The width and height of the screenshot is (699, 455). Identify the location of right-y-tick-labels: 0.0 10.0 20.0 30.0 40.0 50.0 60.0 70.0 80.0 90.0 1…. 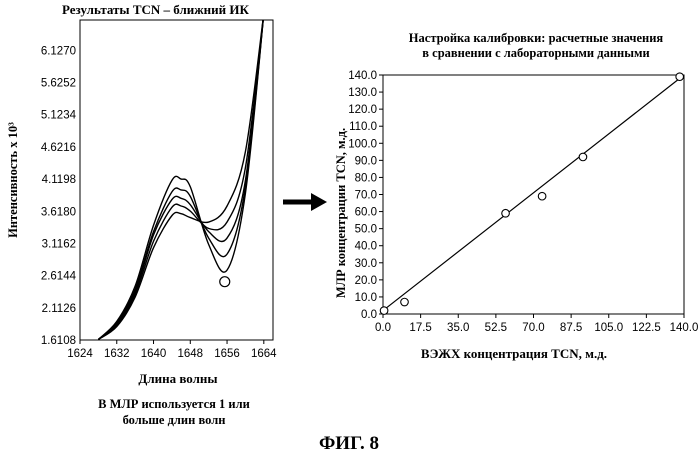
(365, 195).